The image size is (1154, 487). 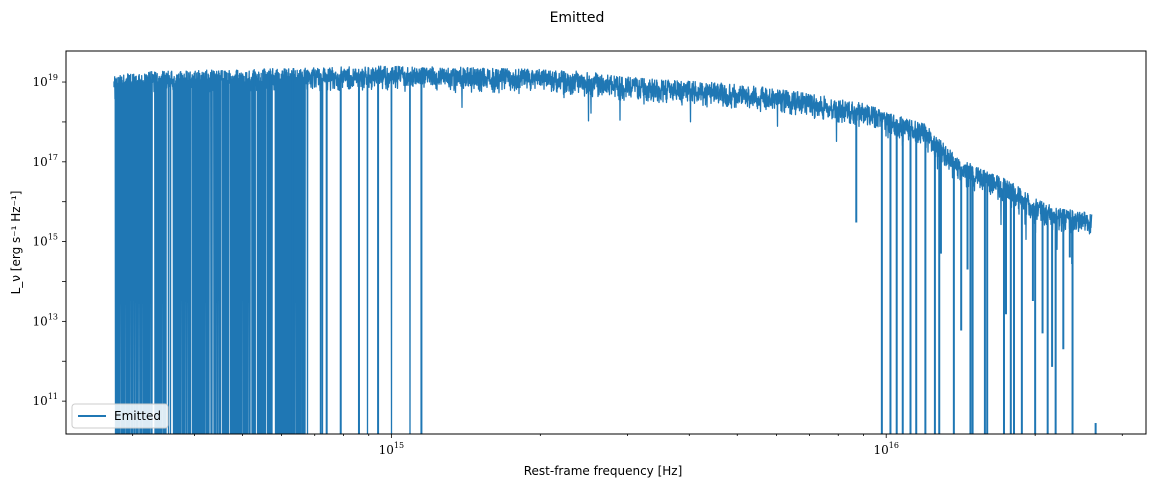 I want to click on legend-box, so click(x=120, y=416).